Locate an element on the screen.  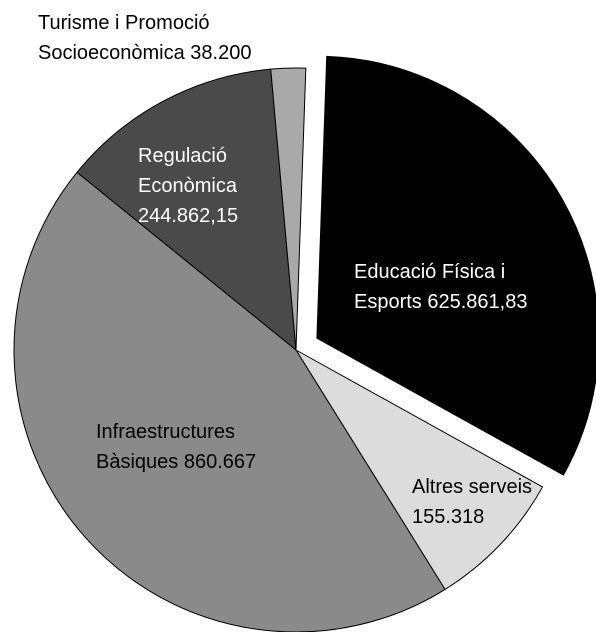
slice-label-1: Educació Física i Esports 625.861,83 is located at coordinates (440, 287).